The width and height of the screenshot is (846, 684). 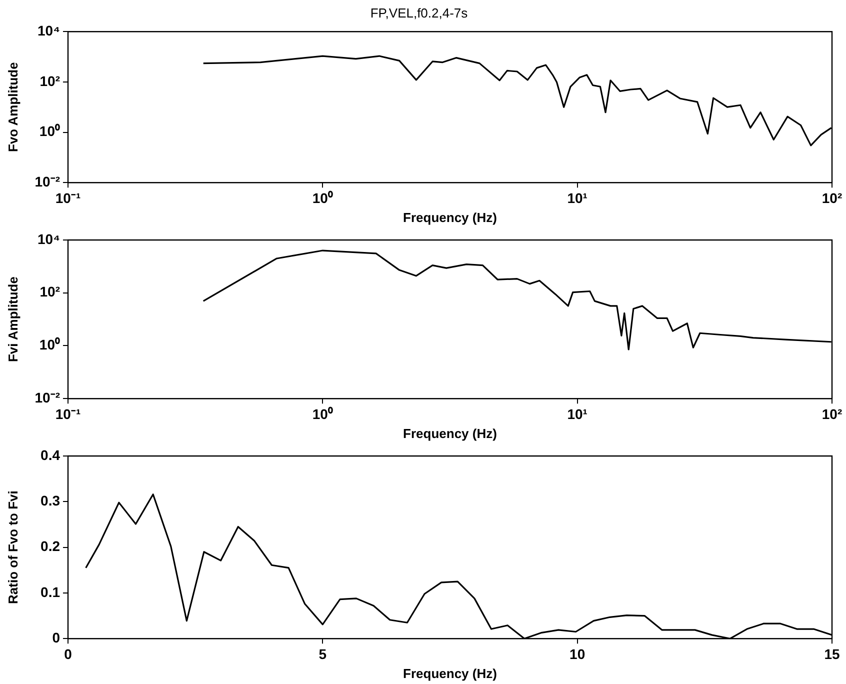 What do you see at coordinates (419, 12) in the screenshot?
I see `chart-title: FP,VEL,f0.2,4-7s` at bounding box center [419, 12].